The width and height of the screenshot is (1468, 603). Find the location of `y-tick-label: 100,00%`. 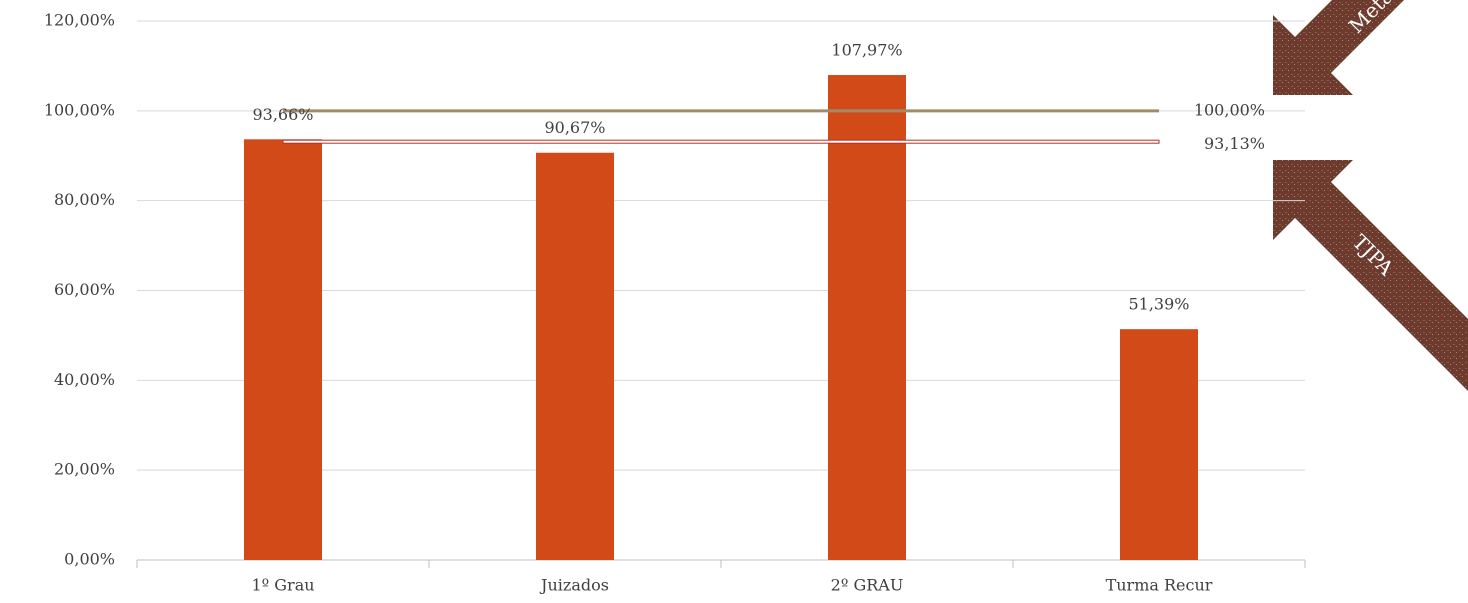

y-tick-label: 100,00% is located at coordinates (79, 109).